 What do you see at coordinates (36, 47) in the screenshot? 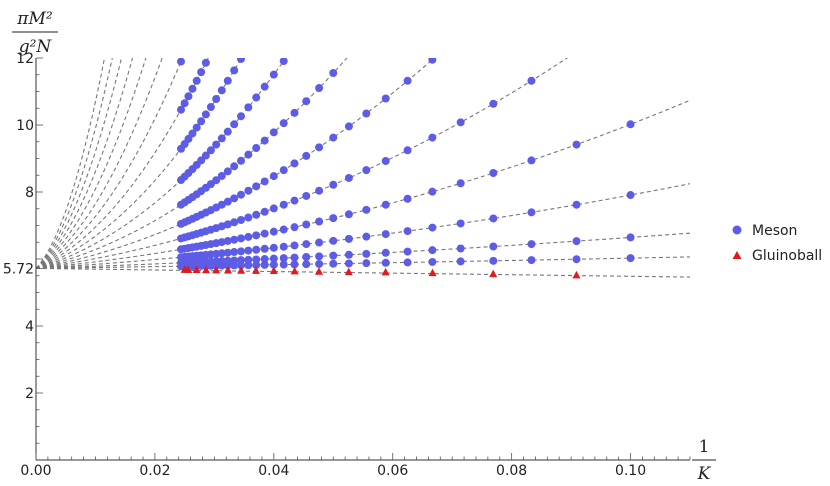
I see `y-axis-label-denominator: g²N` at bounding box center [36, 47].